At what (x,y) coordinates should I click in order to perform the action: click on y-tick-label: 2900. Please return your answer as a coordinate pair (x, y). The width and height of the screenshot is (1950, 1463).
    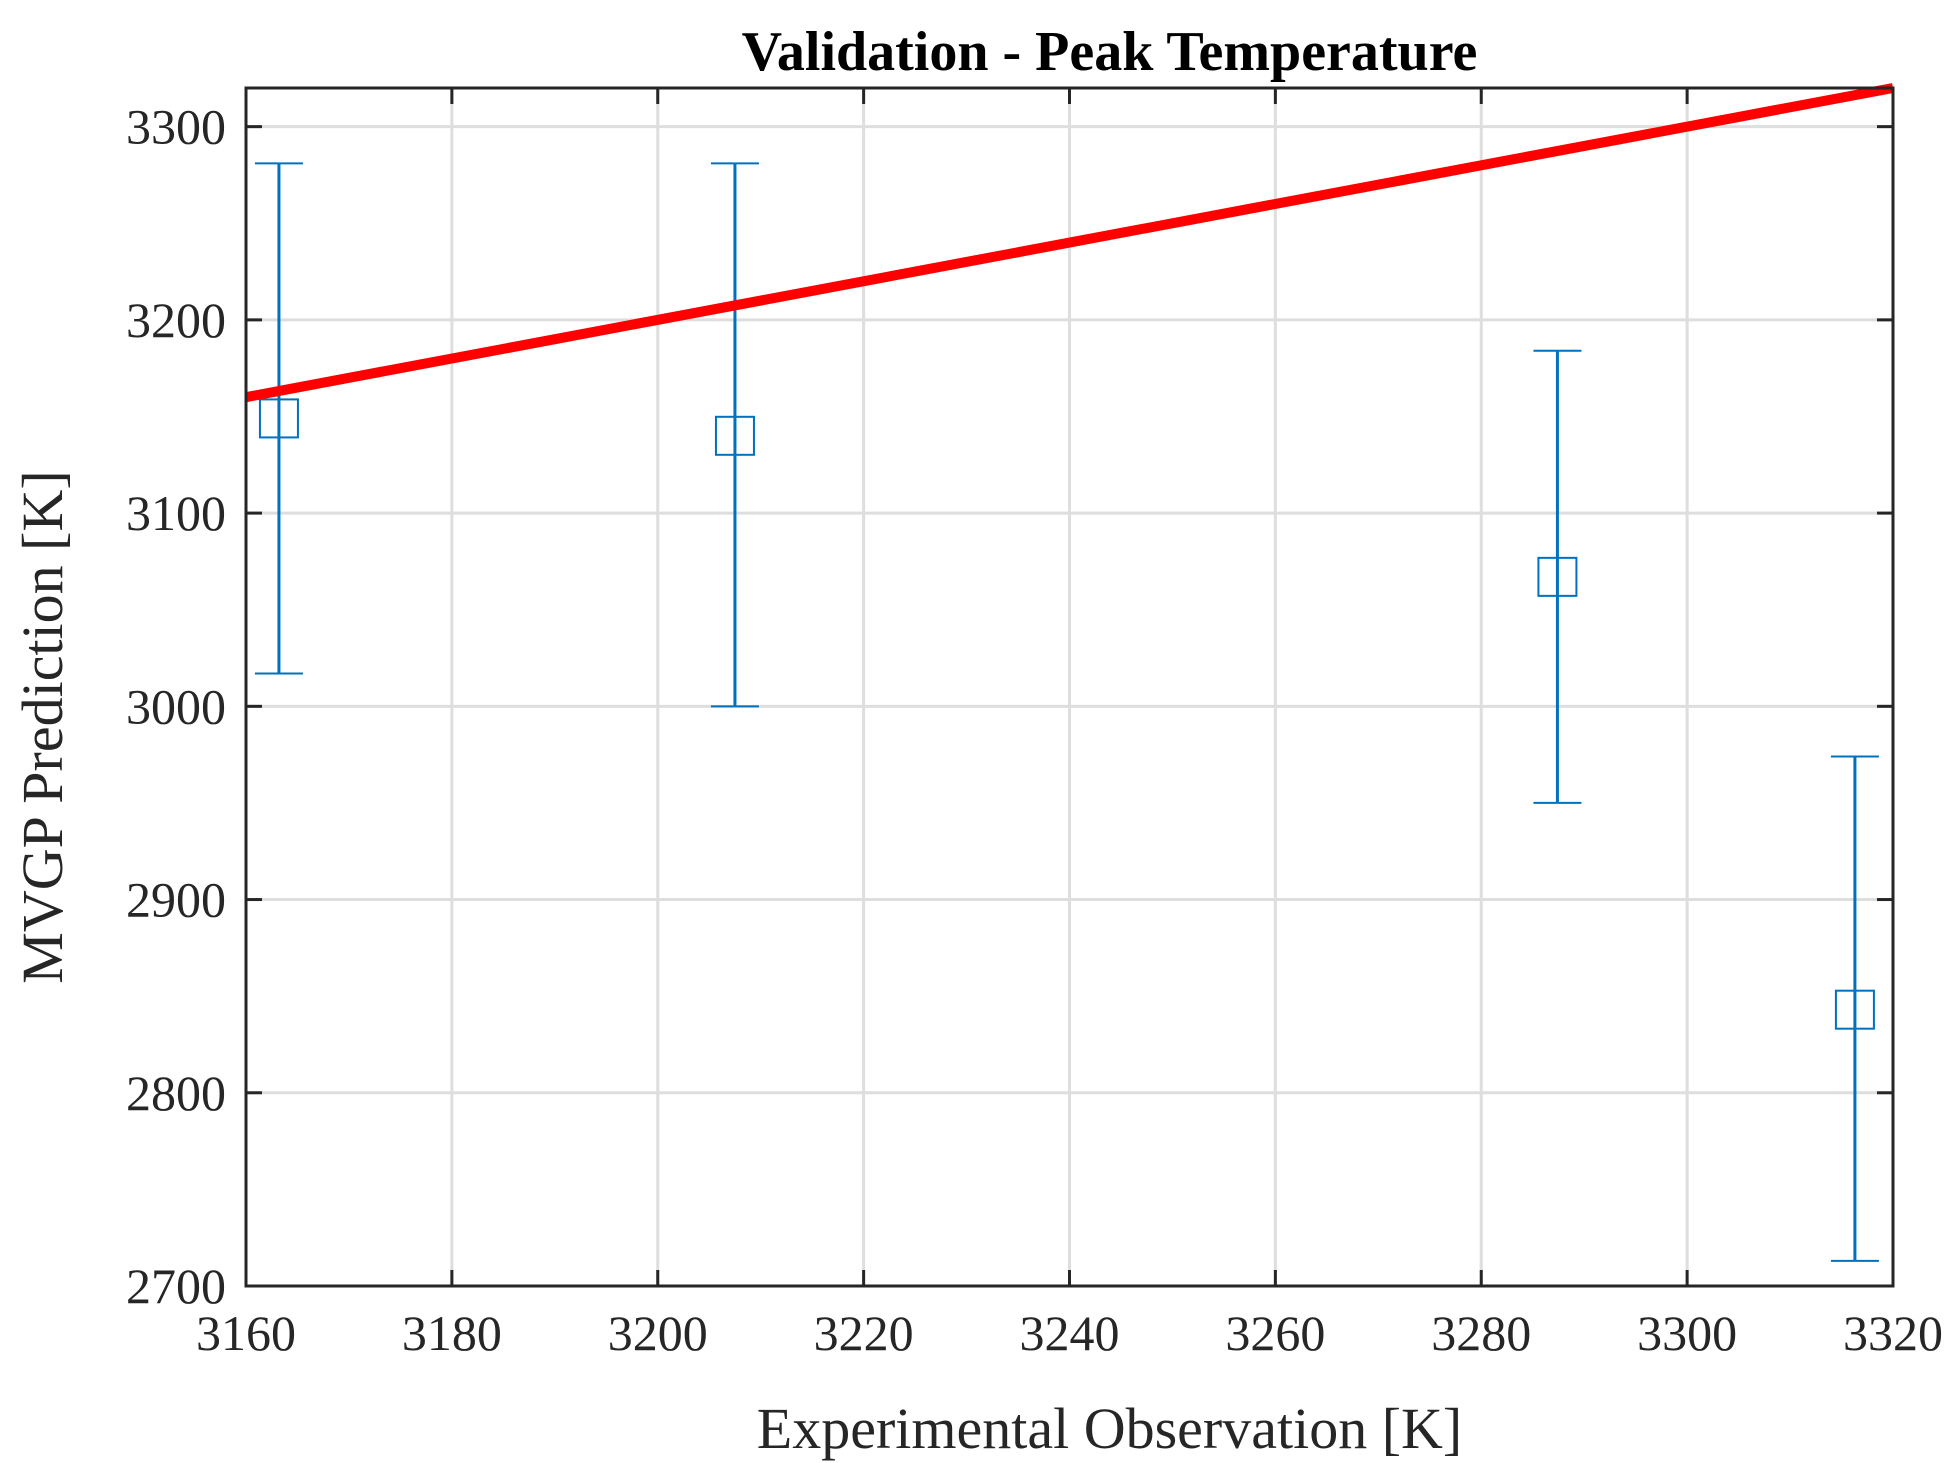
    Looking at the image, I should click on (176, 900).